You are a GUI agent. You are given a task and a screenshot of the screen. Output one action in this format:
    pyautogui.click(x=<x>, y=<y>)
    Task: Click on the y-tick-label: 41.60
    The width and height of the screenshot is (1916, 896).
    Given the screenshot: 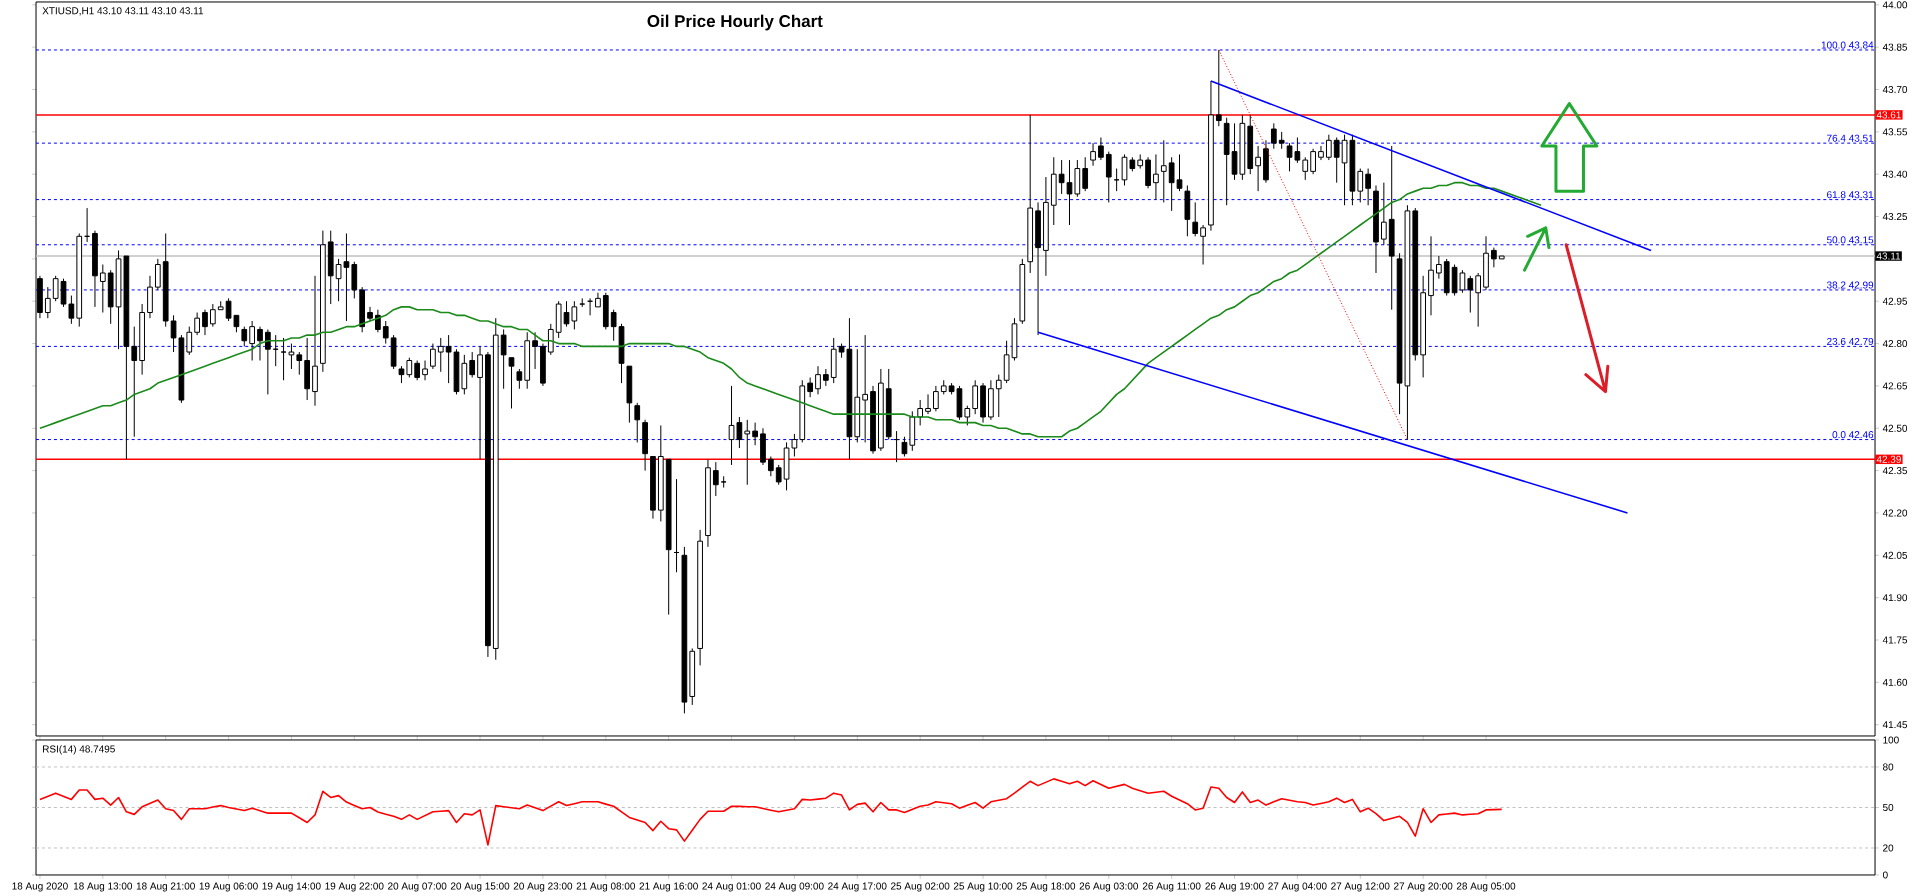 What is the action you would take?
    pyautogui.click(x=1895, y=682)
    